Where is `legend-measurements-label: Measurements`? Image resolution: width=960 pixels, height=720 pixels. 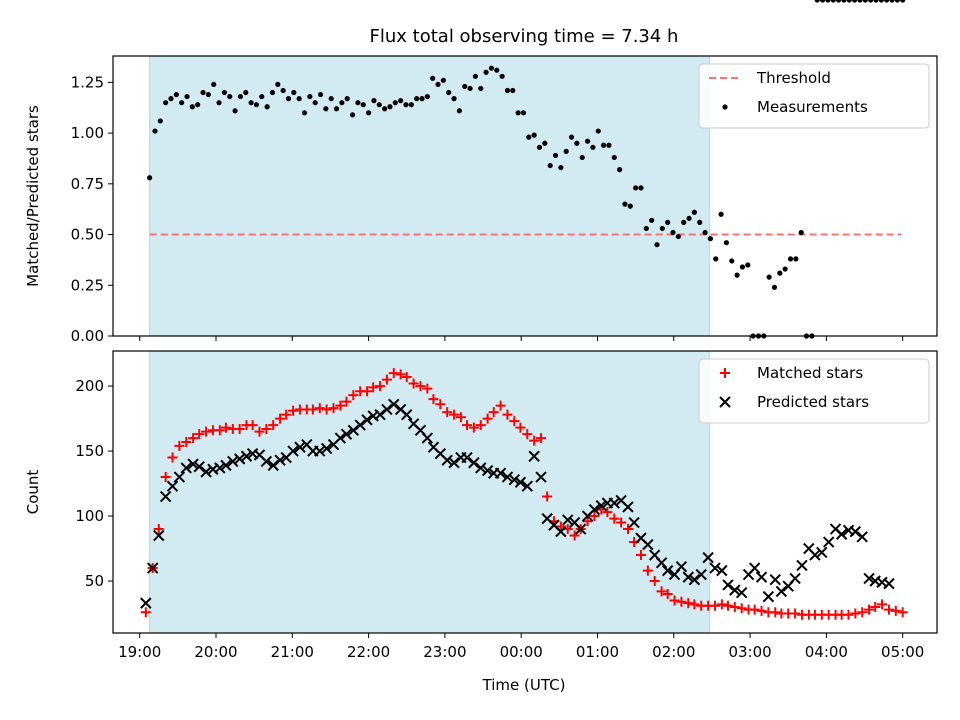 legend-measurements-label: Measurements is located at coordinates (812, 107).